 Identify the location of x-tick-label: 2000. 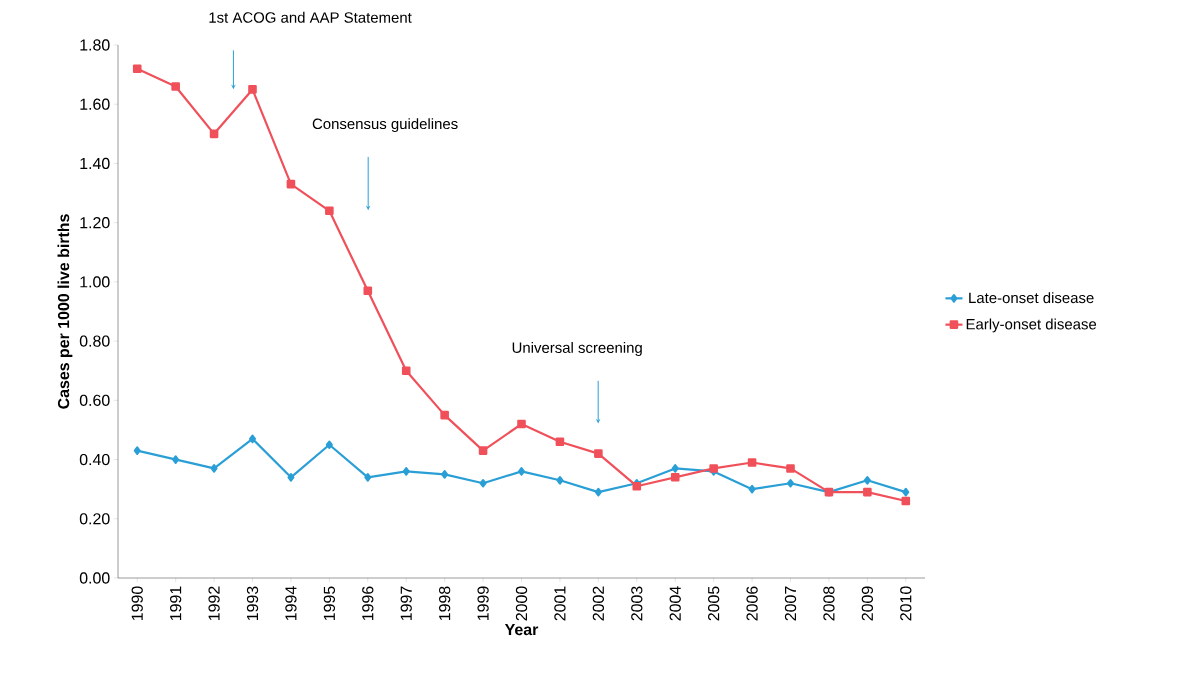
(521, 603).